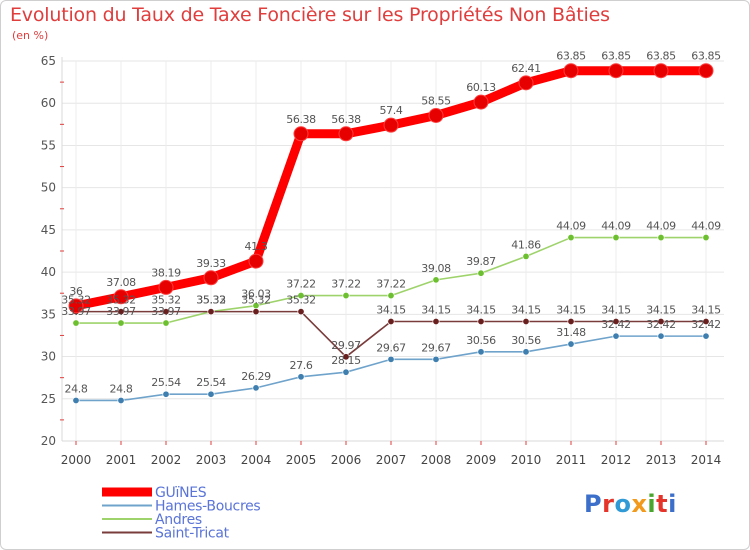 The height and width of the screenshot is (550, 750). I want to click on y-tick-label: 55, so click(48, 145).